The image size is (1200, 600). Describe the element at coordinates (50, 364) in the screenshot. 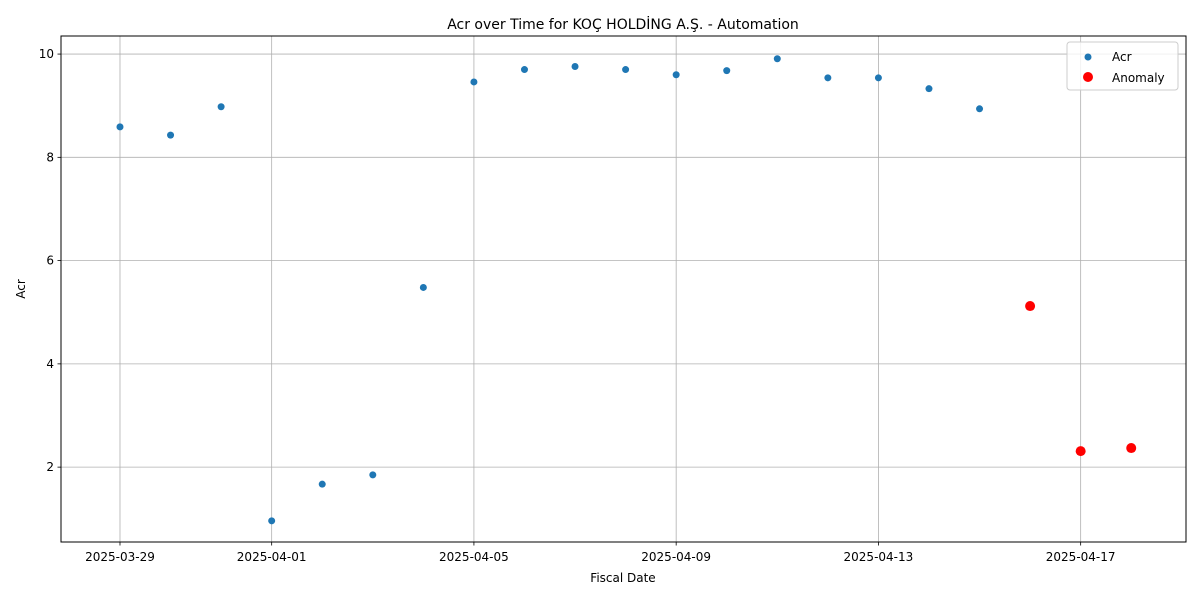

I see `y-tick-label: 4` at that location.